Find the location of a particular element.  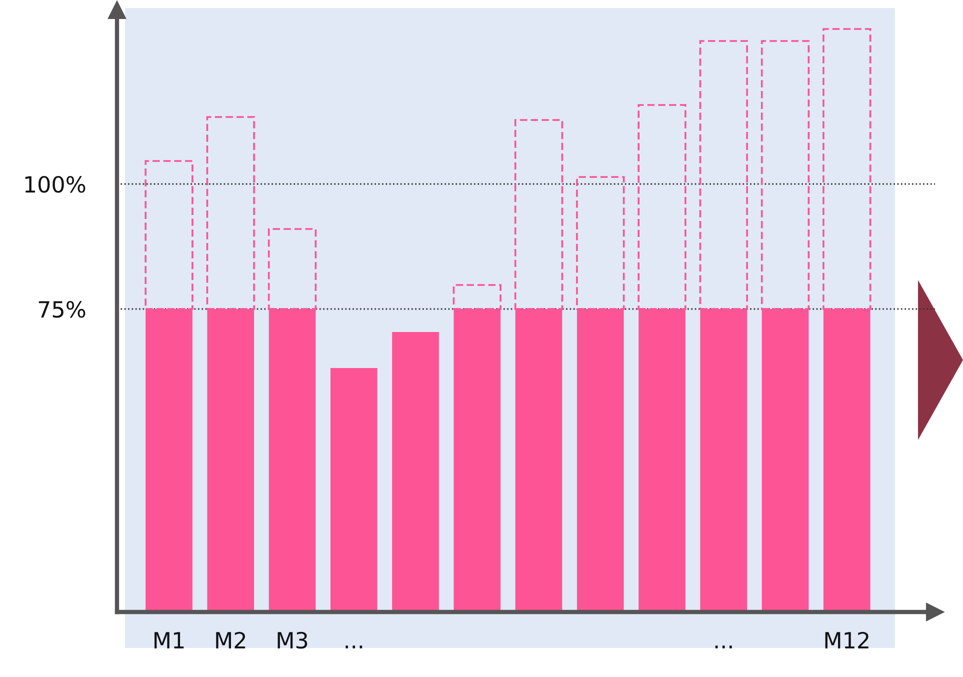

x-tick-label: M2 is located at coordinates (231, 640).